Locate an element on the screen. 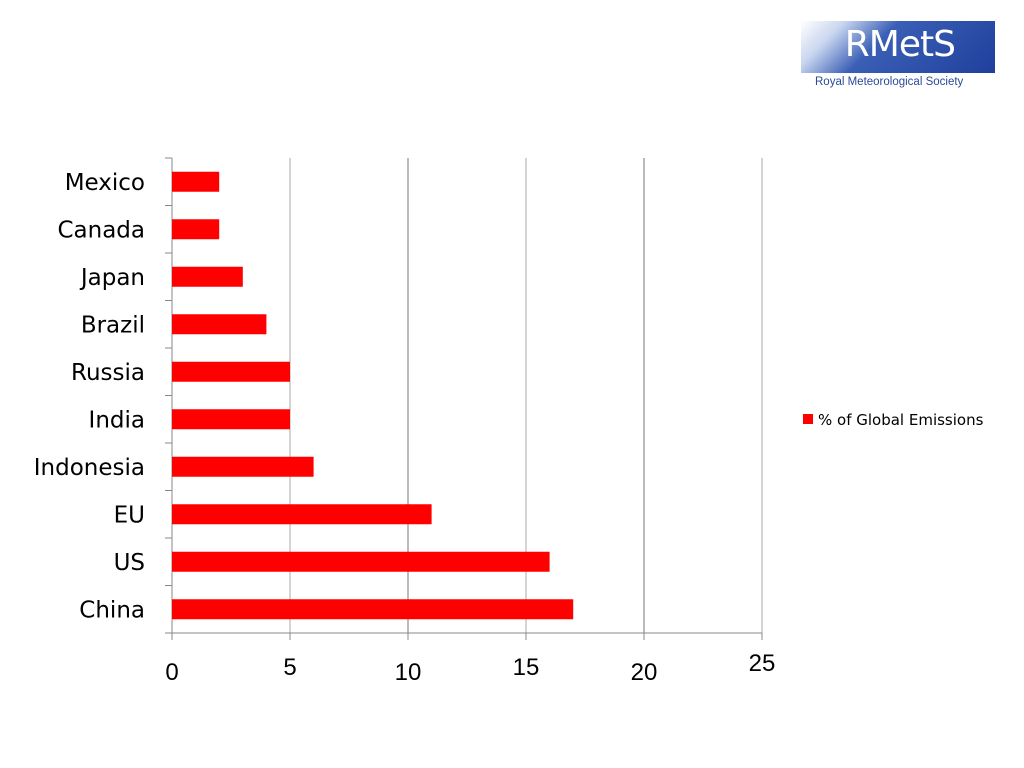 Image resolution: width=1024 pixels, height=768 pixels. bar-canada is located at coordinates (196, 229).